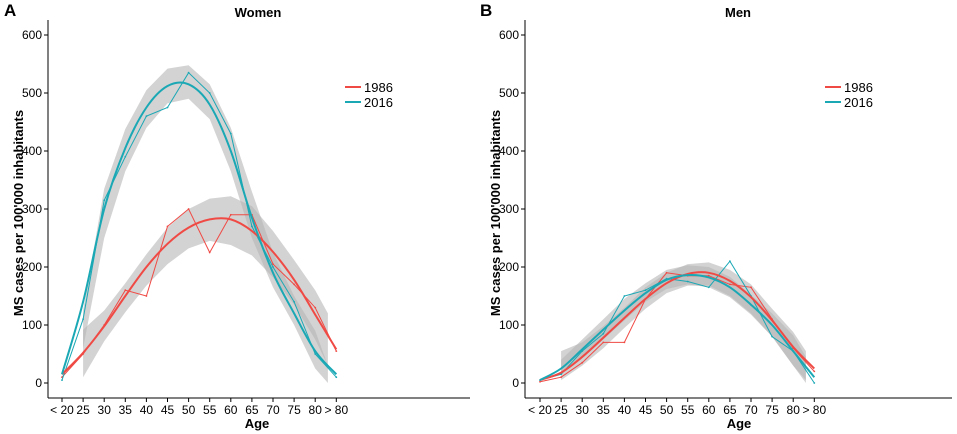 This screenshot has height=434, width=957. Describe the element at coordinates (32, 151) in the screenshot. I see `y-tick-label: 400` at that location.